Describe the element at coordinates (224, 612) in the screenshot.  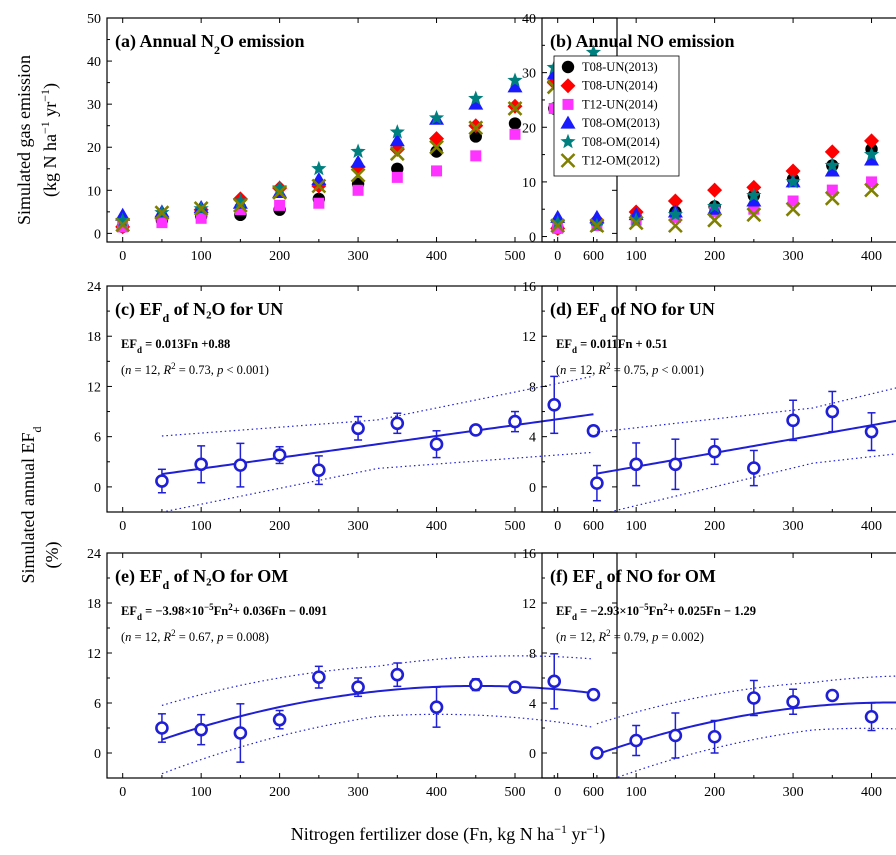
I see `fit-equation: EFd = −3.98×10−5Fn2+ 0.036Fn − 0.091` at that location.